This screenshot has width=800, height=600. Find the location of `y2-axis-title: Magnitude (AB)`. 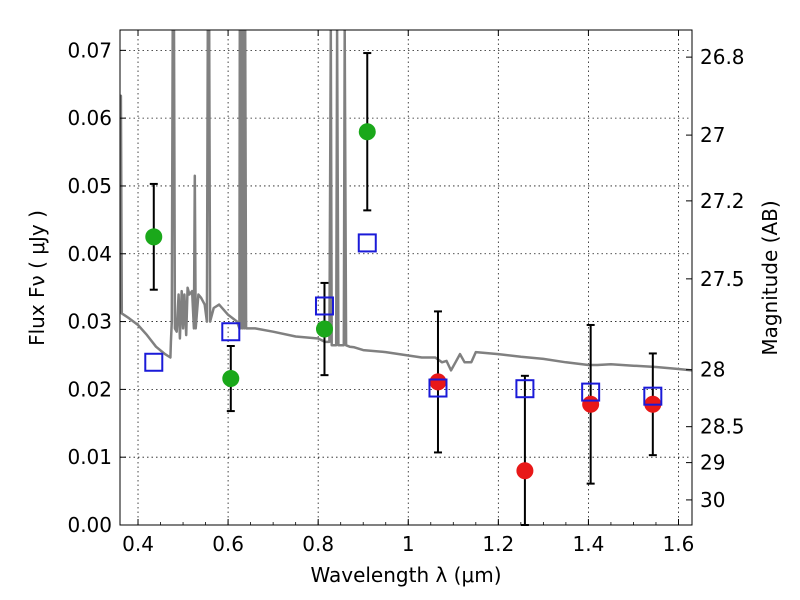

y2-axis-title: Magnitude (AB) is located at coordinates (770, 277).